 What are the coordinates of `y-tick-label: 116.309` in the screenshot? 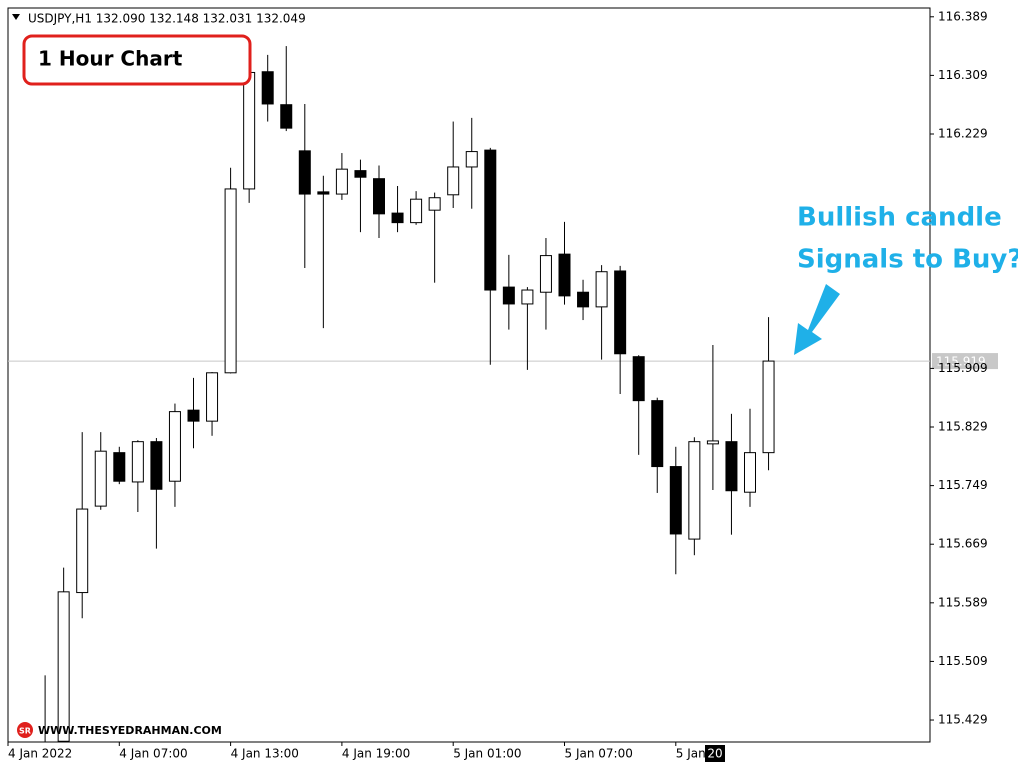 It's located at (963, 75).